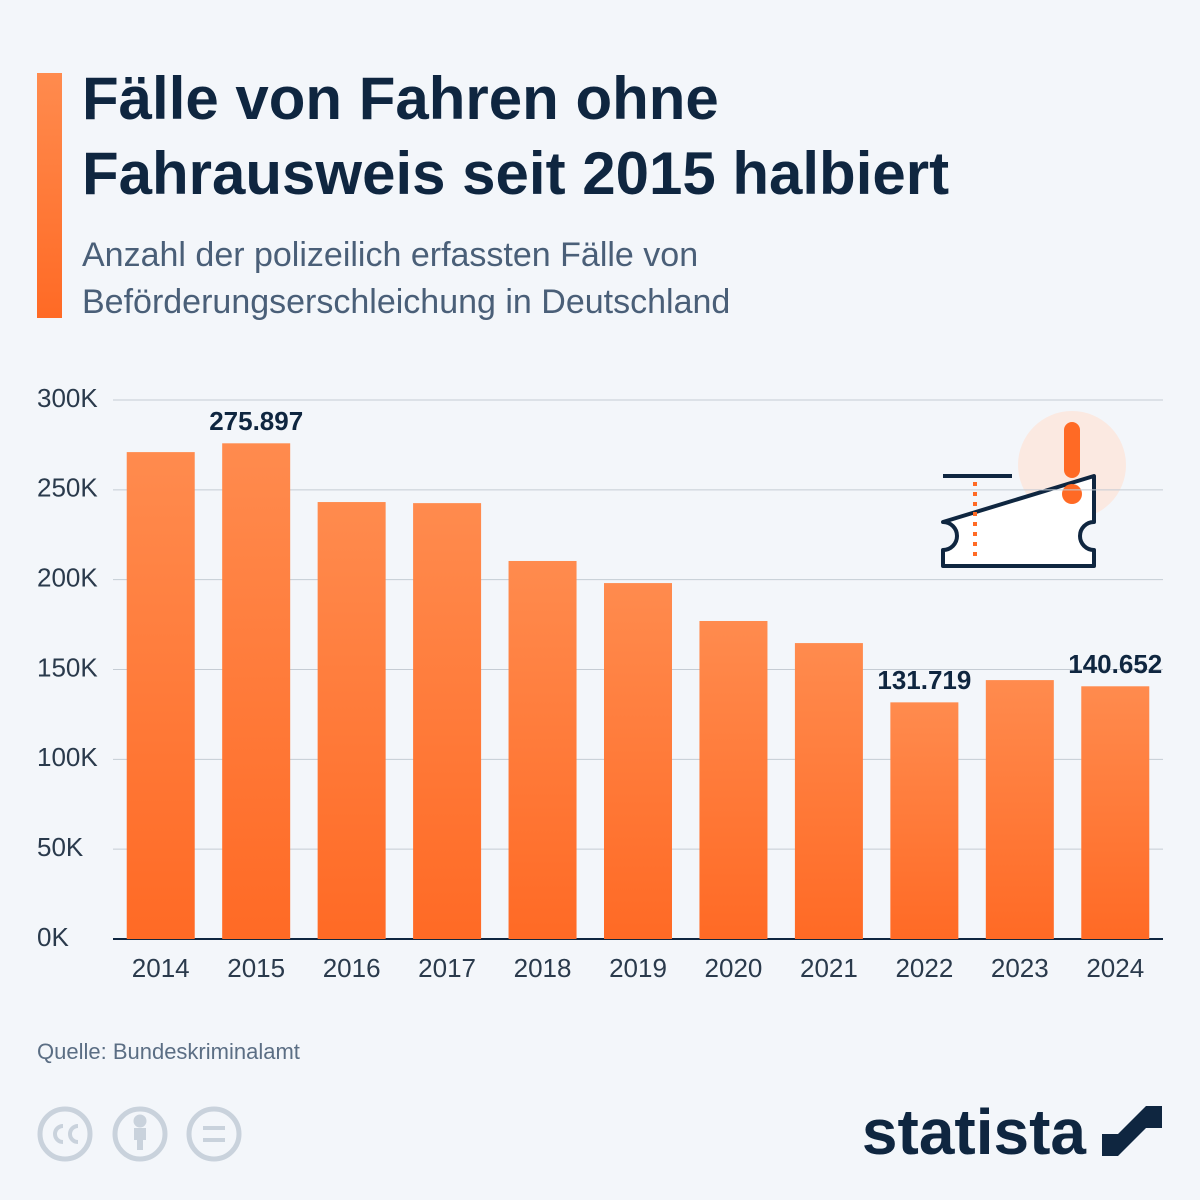 The image size is (1200, 1200). What do you see at coordinates (1115, 664) in the screenshot?
I see `value-label: 140.652` at bounding box center [1115, 664].